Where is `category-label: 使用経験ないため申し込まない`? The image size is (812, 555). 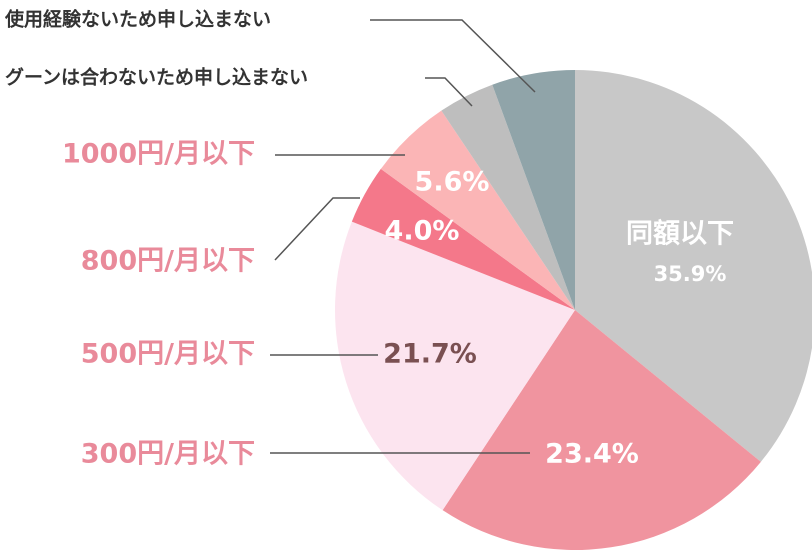
category-label: 使用経験ないため申し込まない is located at coordinates (137, 19).